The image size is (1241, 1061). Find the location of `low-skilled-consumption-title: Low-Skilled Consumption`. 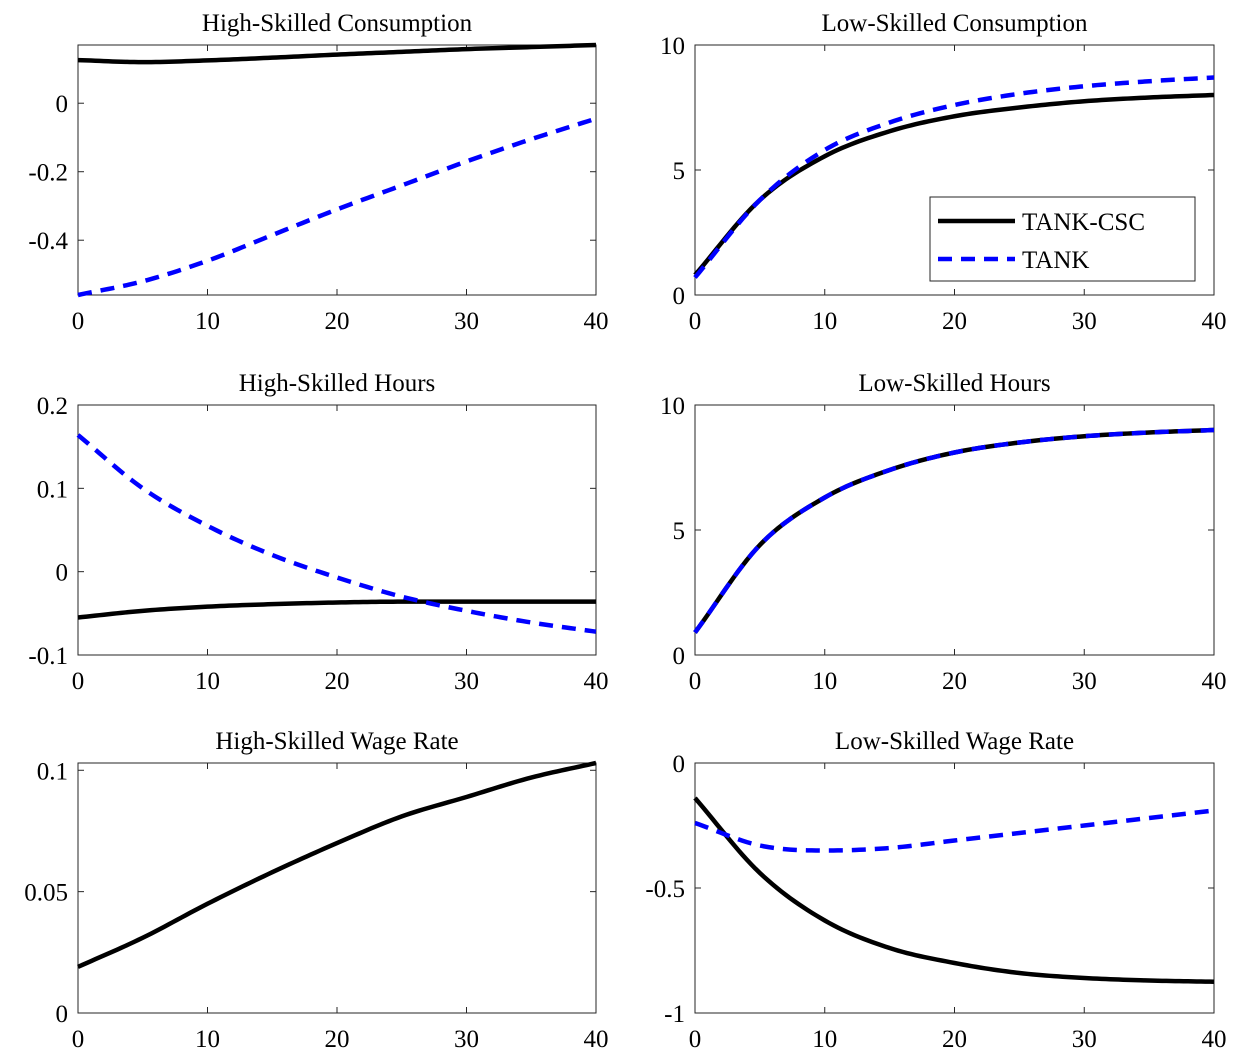

low-skilled-consumption-title: Low-Skilled Consumption is located at coordinates (955, 23).